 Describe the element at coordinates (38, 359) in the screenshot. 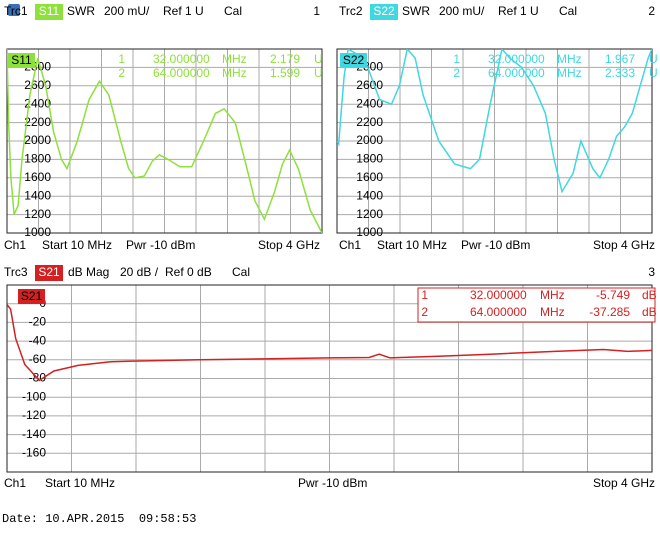

I see `y-tick-label: -60` at that location.